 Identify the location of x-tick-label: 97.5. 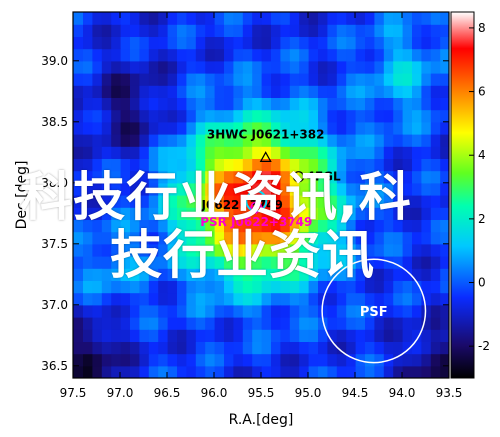
(73, 393).